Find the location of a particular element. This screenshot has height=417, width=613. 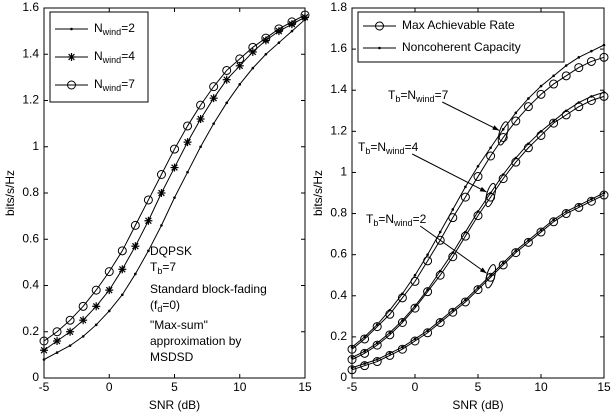

arrow-head is located at coordinates (483, 189).